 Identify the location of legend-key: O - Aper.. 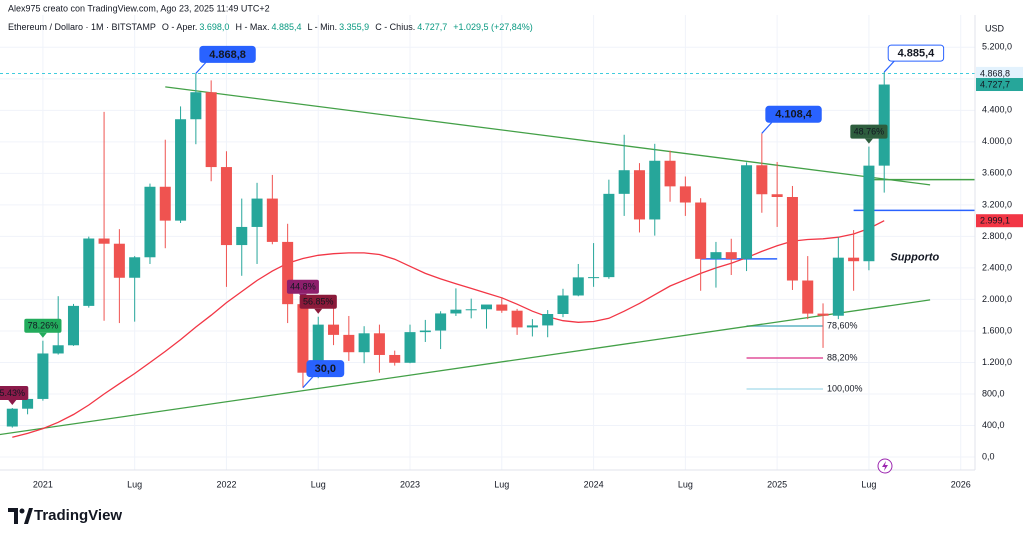
(180, 27).